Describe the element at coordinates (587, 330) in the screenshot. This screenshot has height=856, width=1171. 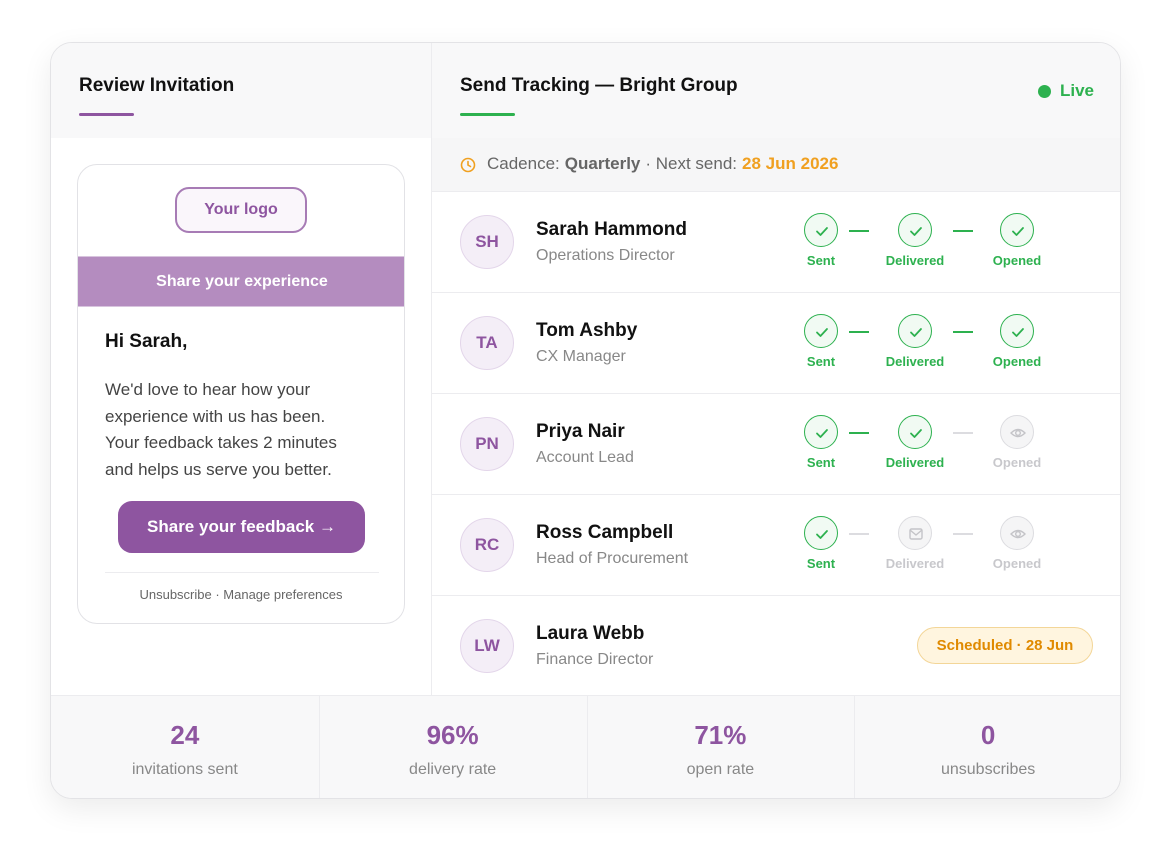
I see `recipient-name: Tom Ashby` at that location.